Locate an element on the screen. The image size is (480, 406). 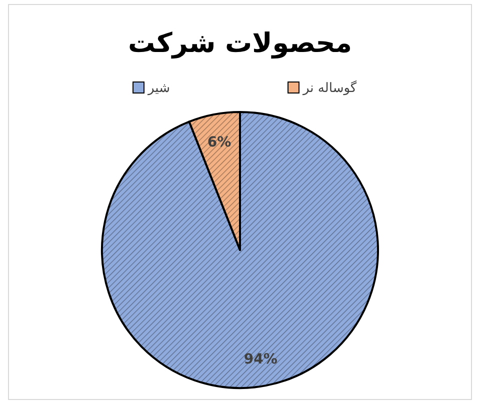
legend-label: شیر is located at coordinates (158, 88).